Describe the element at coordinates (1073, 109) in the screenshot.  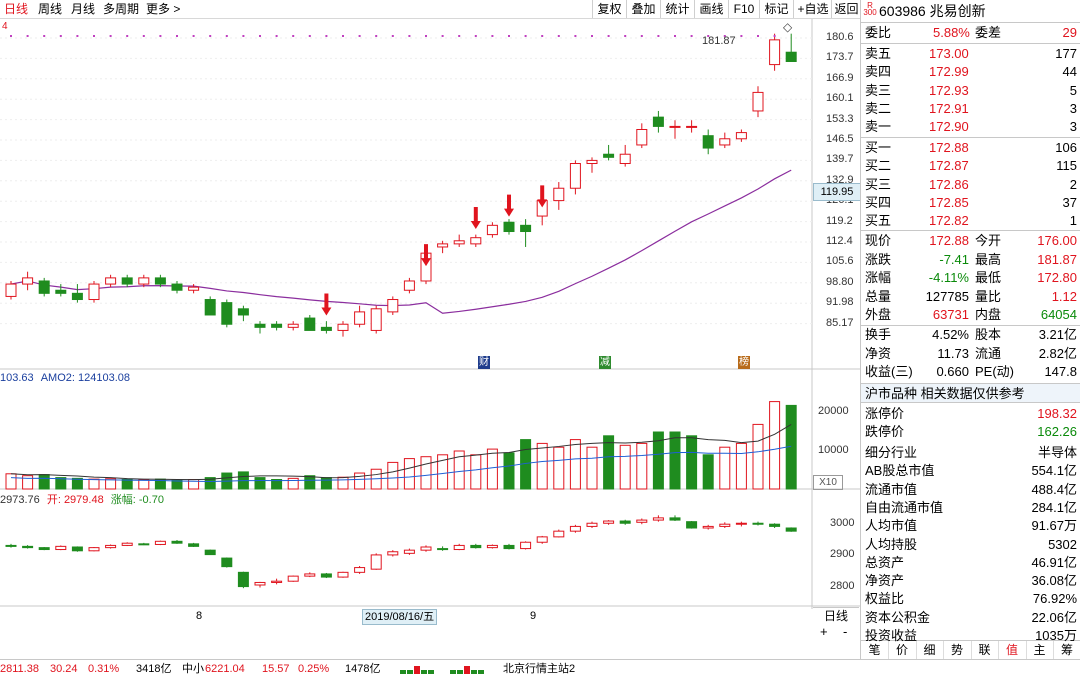
I see `ask-volume: 3` at that location.